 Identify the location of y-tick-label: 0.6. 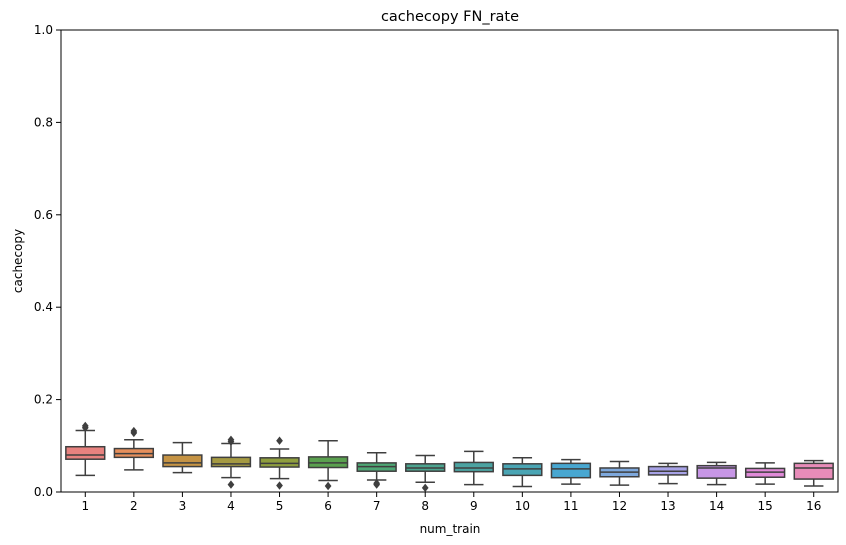
(43, 215).